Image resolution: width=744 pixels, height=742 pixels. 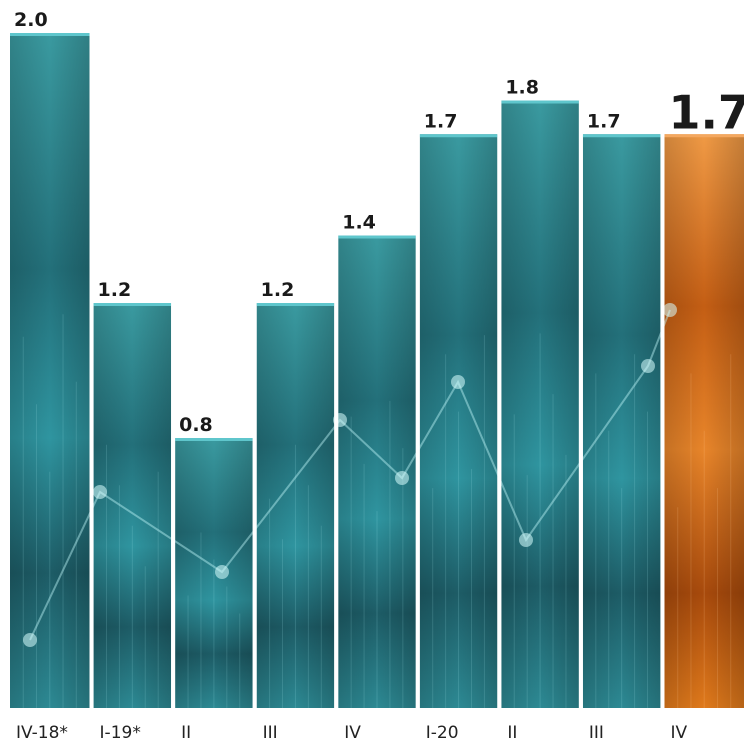 I want to click on tick-labels-layer: IV-18* I-19* II III IV I-20 II III IV, so click(x=351, y=732).